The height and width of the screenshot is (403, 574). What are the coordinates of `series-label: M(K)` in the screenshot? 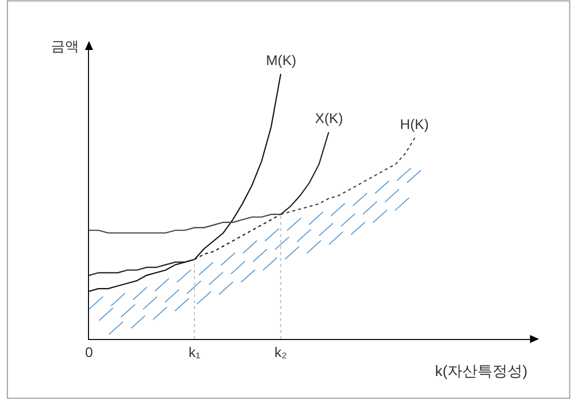 It's located at (281, 60).